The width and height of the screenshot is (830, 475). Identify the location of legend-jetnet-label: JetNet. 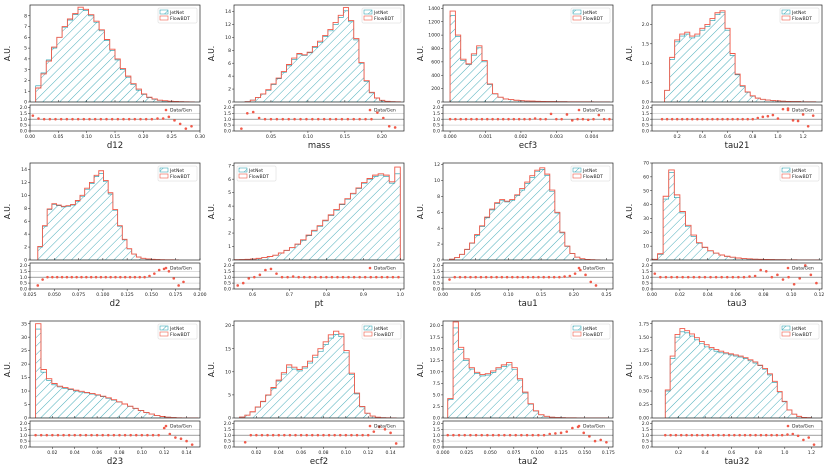
(798, 13).